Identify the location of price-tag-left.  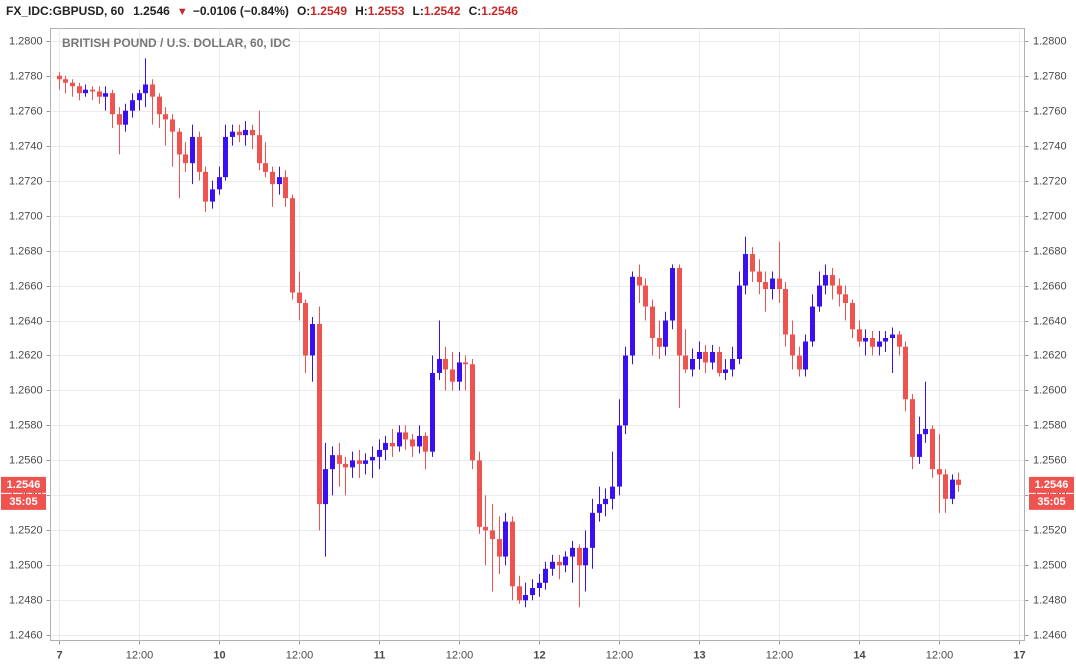
(23, 484).